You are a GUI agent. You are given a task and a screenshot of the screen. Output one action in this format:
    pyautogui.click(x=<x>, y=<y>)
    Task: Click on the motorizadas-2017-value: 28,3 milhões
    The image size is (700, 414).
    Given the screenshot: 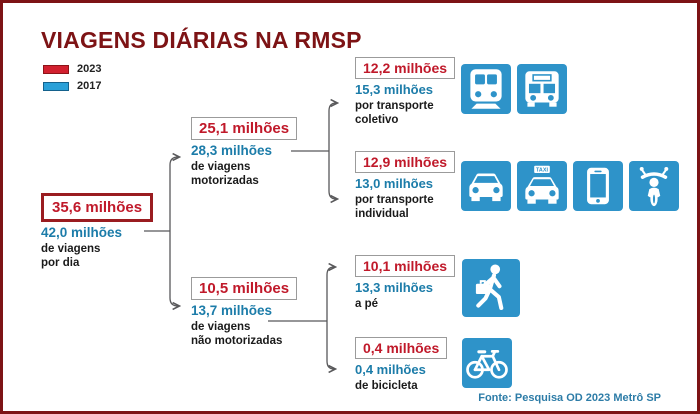 What is the action you would take?
    pyautogui.click(x=232, y=150)
    